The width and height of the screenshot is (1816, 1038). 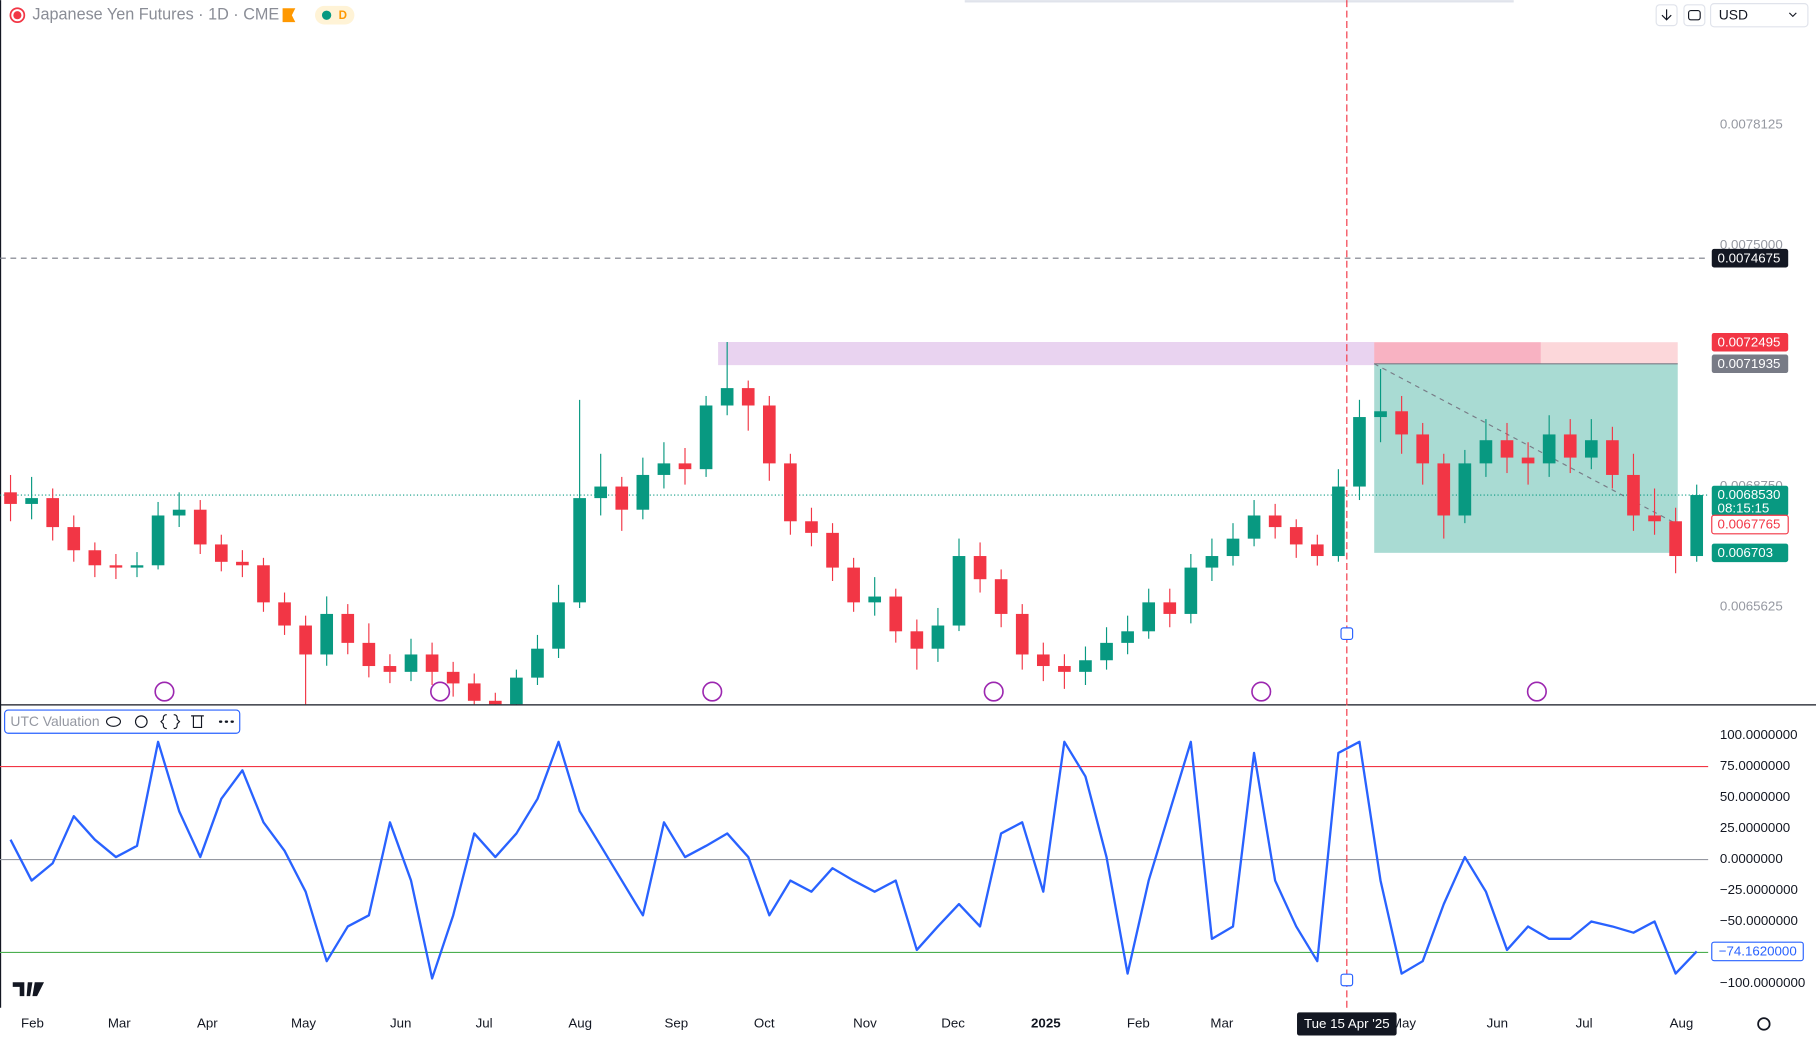 I want to click on indicator-title: UTC Valuation, so click(x=54, y=721).